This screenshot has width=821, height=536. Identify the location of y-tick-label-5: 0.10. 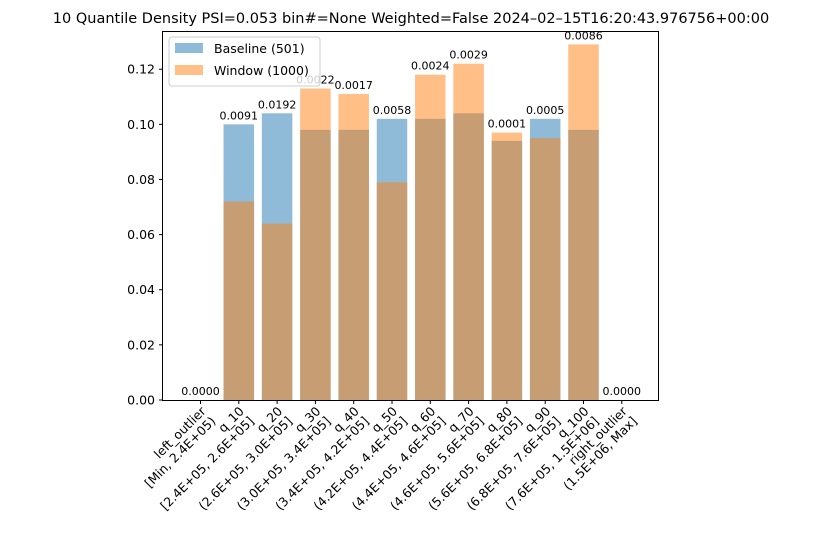
(141, 124).